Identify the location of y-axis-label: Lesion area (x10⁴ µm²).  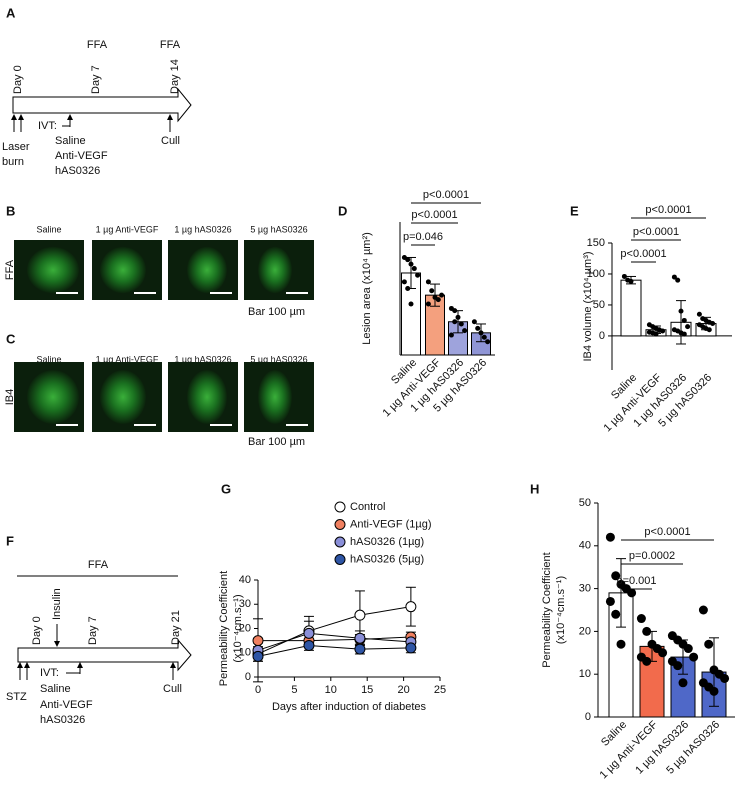
(367, 288).